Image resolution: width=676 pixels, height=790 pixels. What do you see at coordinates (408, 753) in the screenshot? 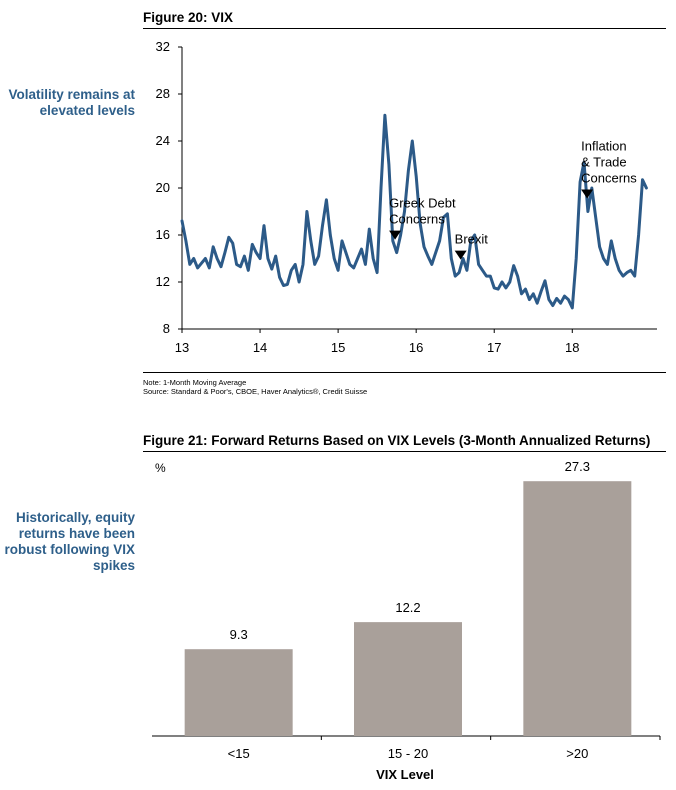
I see `x-category-label: 15 - 20` at bounding box center [408, 753].